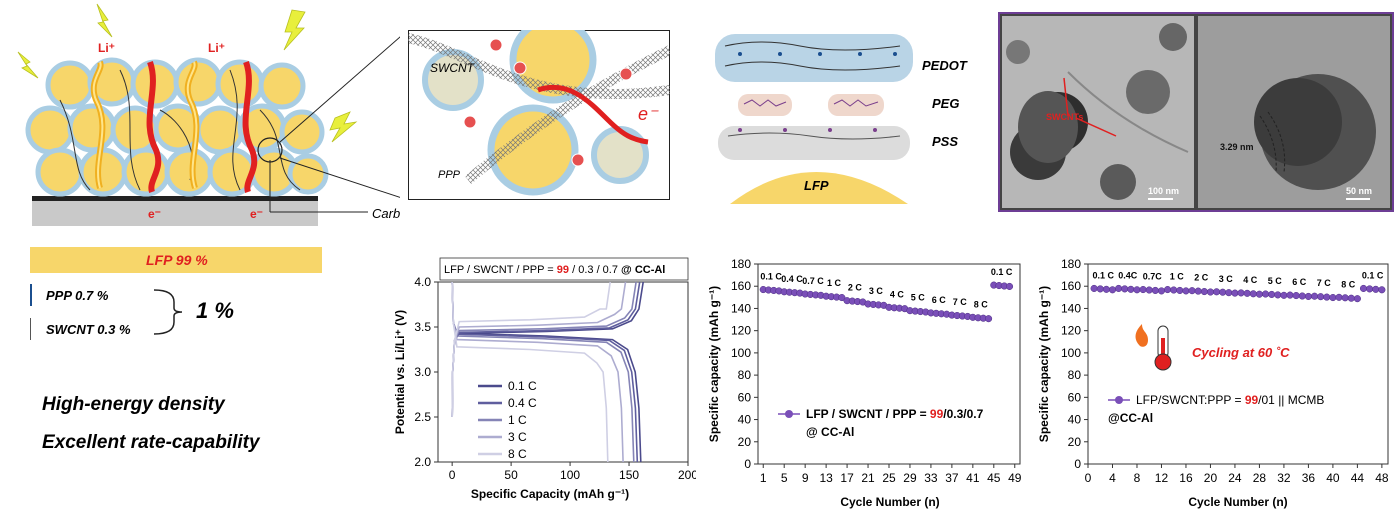 The width and height of the screenshot is (1400, 524). I want to click on x-tick-label: 100, so click(570, 475).